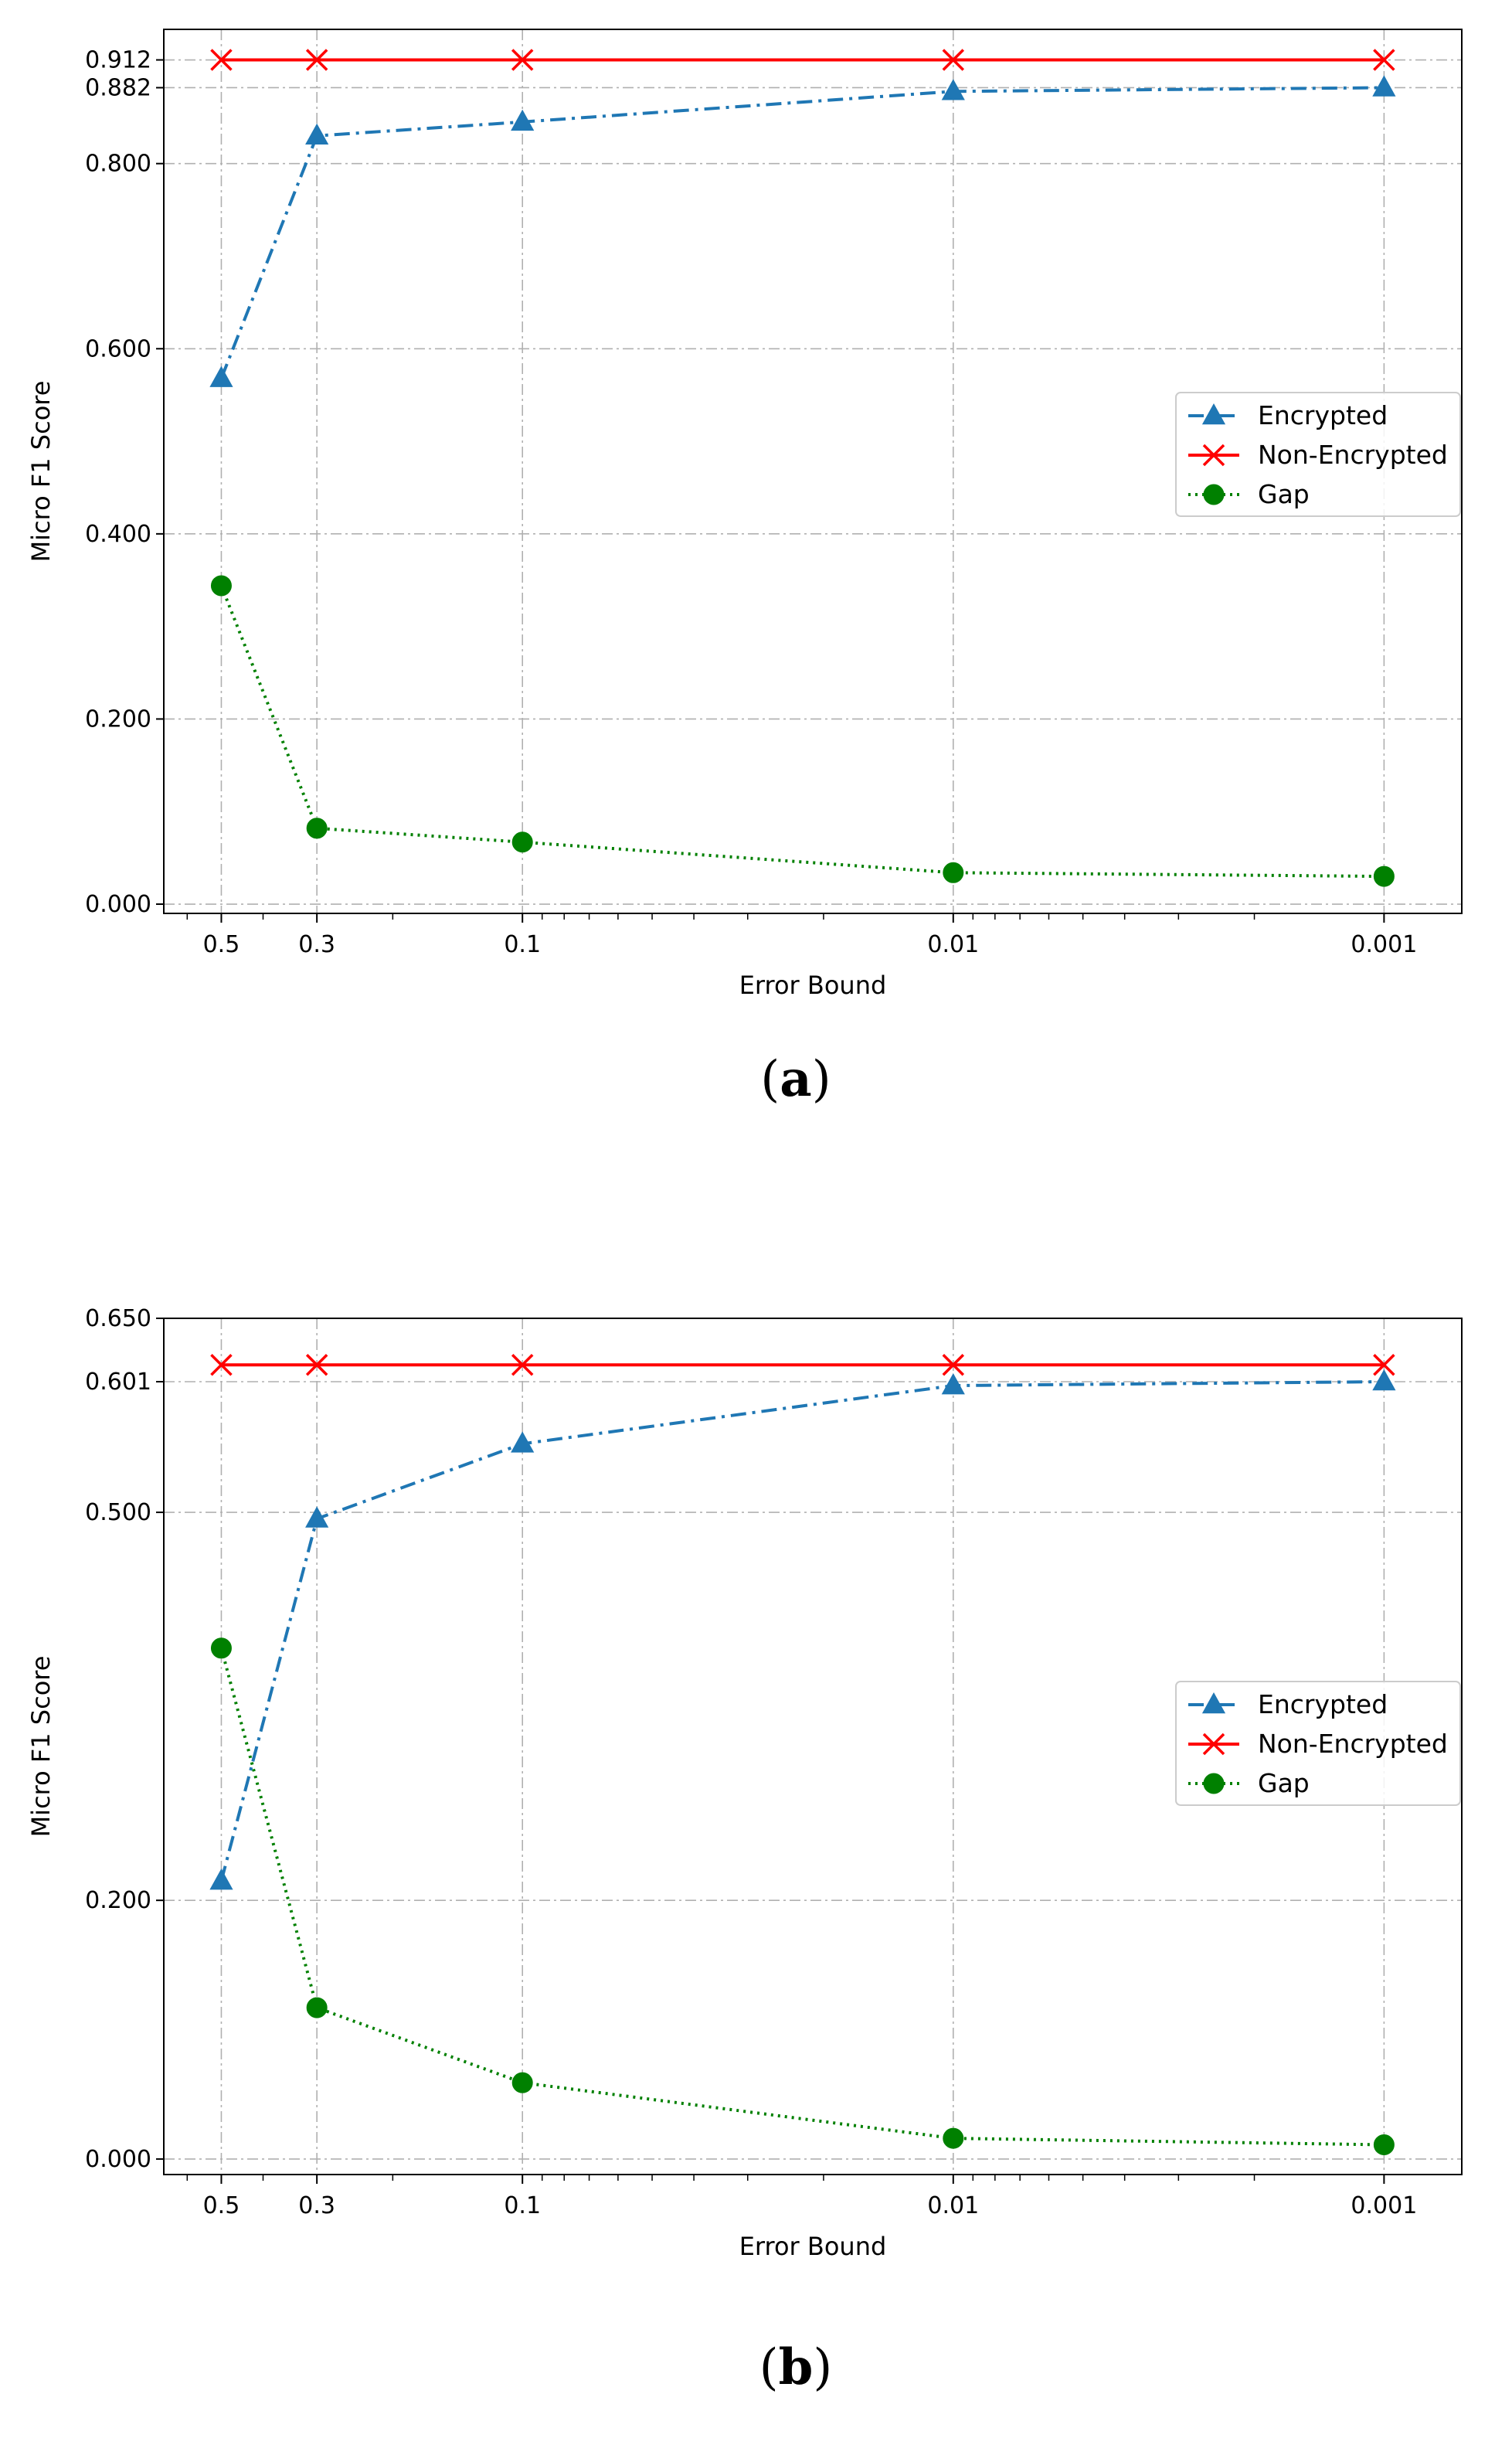  What do you see at coordinates (118, 1382) in the screenshot?
I see `y-tick-label: 0.601` at bounding box center [118, 1382].